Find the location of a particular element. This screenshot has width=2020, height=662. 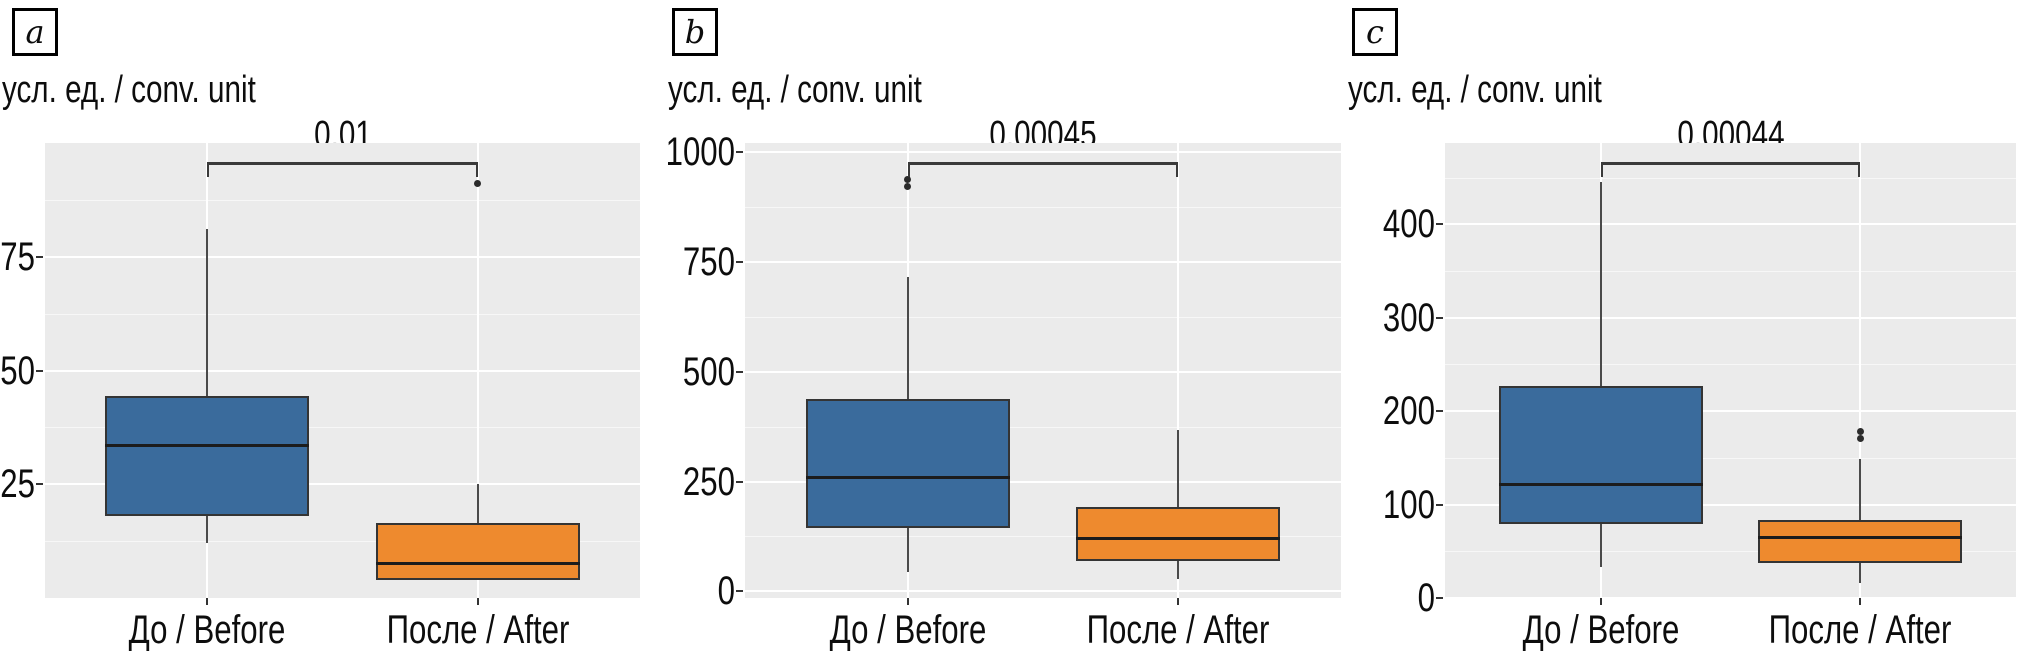

y-tick-label: 1000 is located at coordinates (700, 151).